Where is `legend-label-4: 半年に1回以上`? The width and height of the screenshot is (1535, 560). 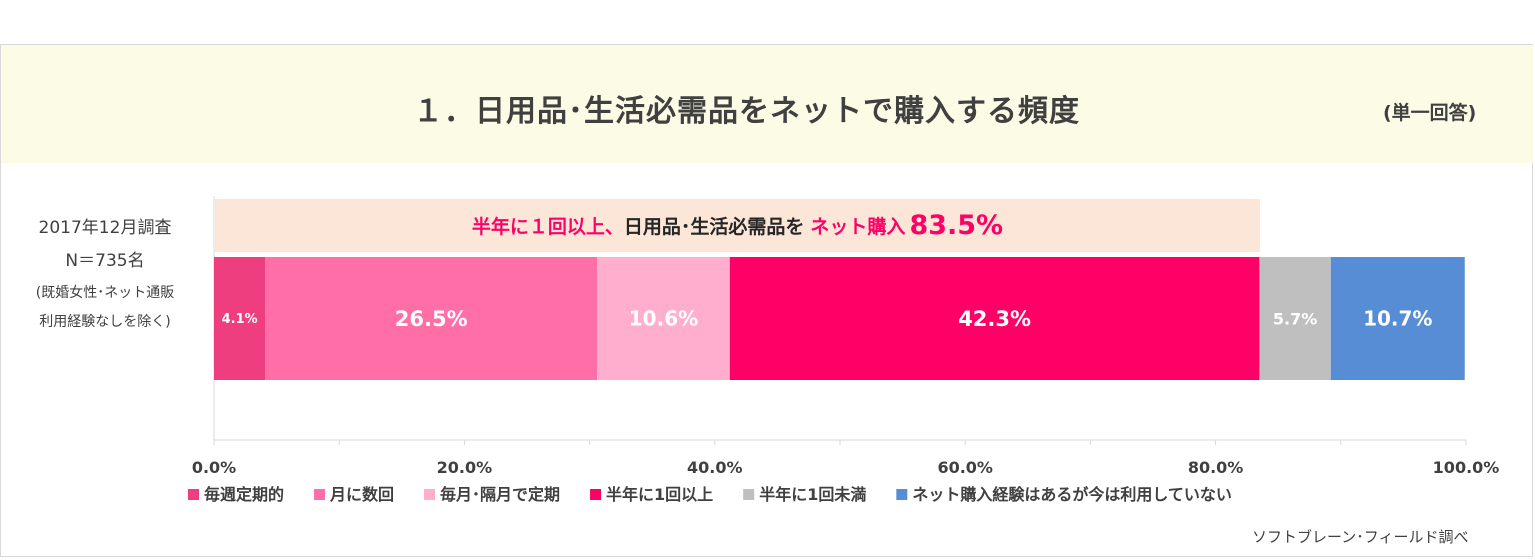 legend-label-4: 半年に1回以上 is located at coordinates (659, 494).